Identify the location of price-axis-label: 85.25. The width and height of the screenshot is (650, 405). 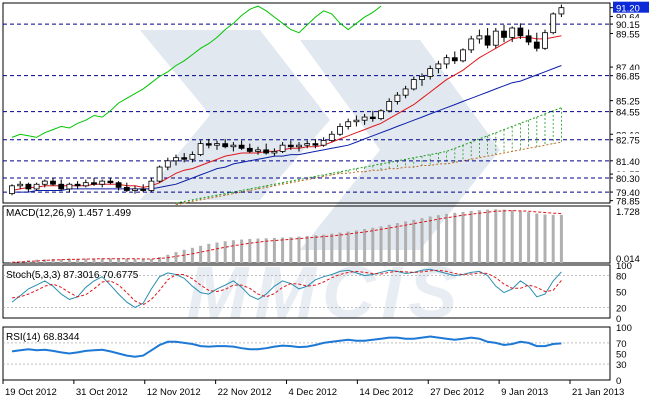
(628, 102).